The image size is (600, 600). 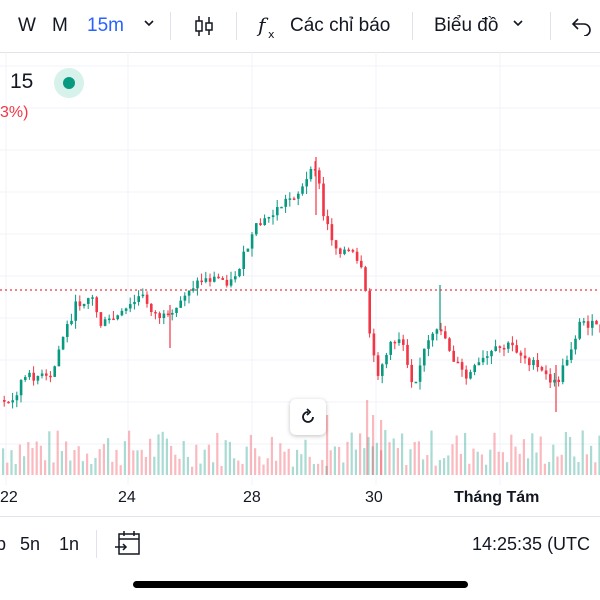 What do you see at coordinates (69, 544) in the screenshot?
I see `range-button-1n: 1n` at bounding box center [69, 544].